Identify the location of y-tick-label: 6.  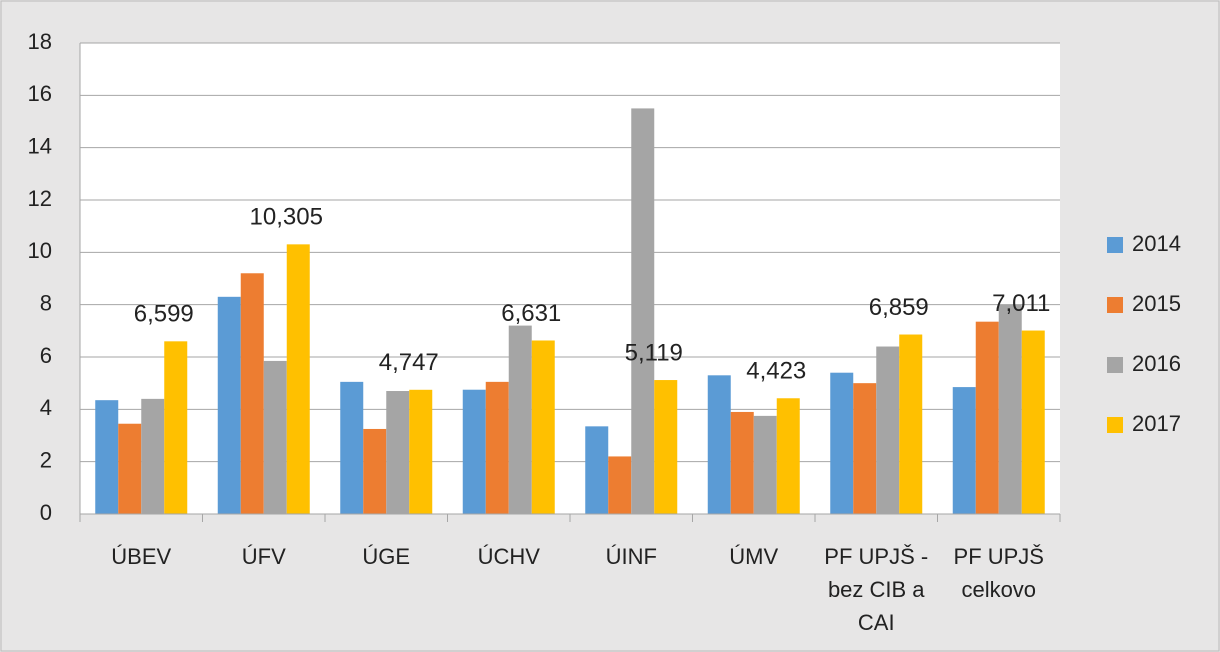
(46, 355).